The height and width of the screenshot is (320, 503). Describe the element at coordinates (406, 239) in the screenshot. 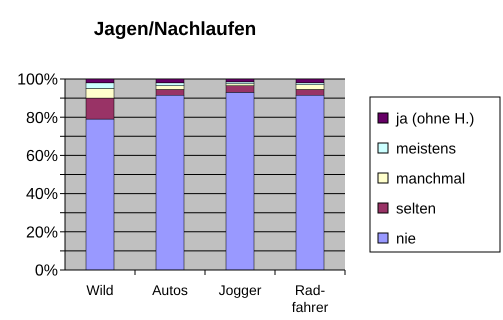

I see `legend-label: nie` at that location.